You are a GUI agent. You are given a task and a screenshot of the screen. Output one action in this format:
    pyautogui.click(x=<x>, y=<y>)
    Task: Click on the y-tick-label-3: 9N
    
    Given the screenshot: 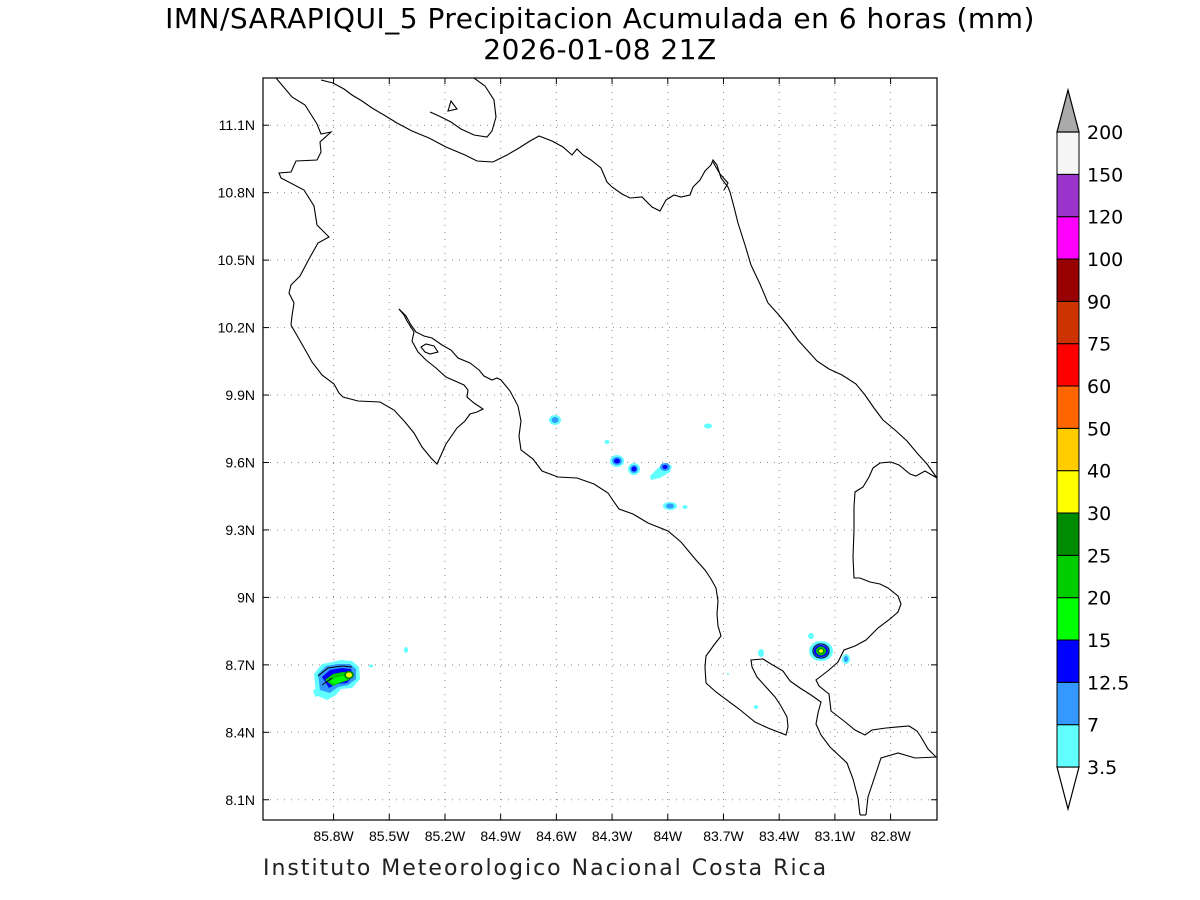 What is the action you would take?
    pyautogui.click(x=246, y=597)
    